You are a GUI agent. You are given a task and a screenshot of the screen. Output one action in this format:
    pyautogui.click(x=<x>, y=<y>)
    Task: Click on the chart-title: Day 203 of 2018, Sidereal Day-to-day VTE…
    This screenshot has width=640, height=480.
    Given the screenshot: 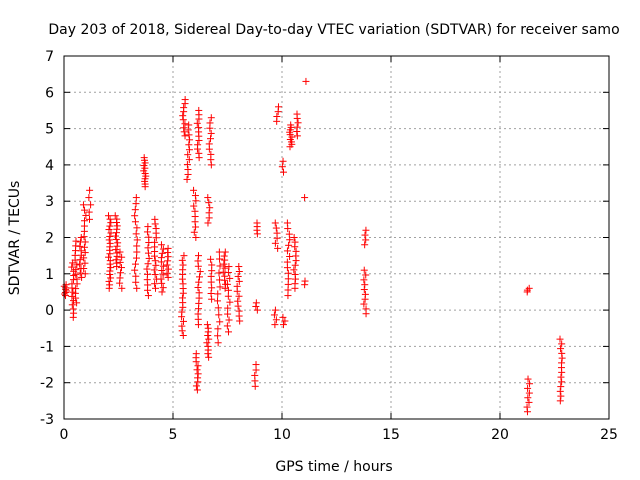 What is the action you would take?
    pyautogui.click(x=333, y=30)
    